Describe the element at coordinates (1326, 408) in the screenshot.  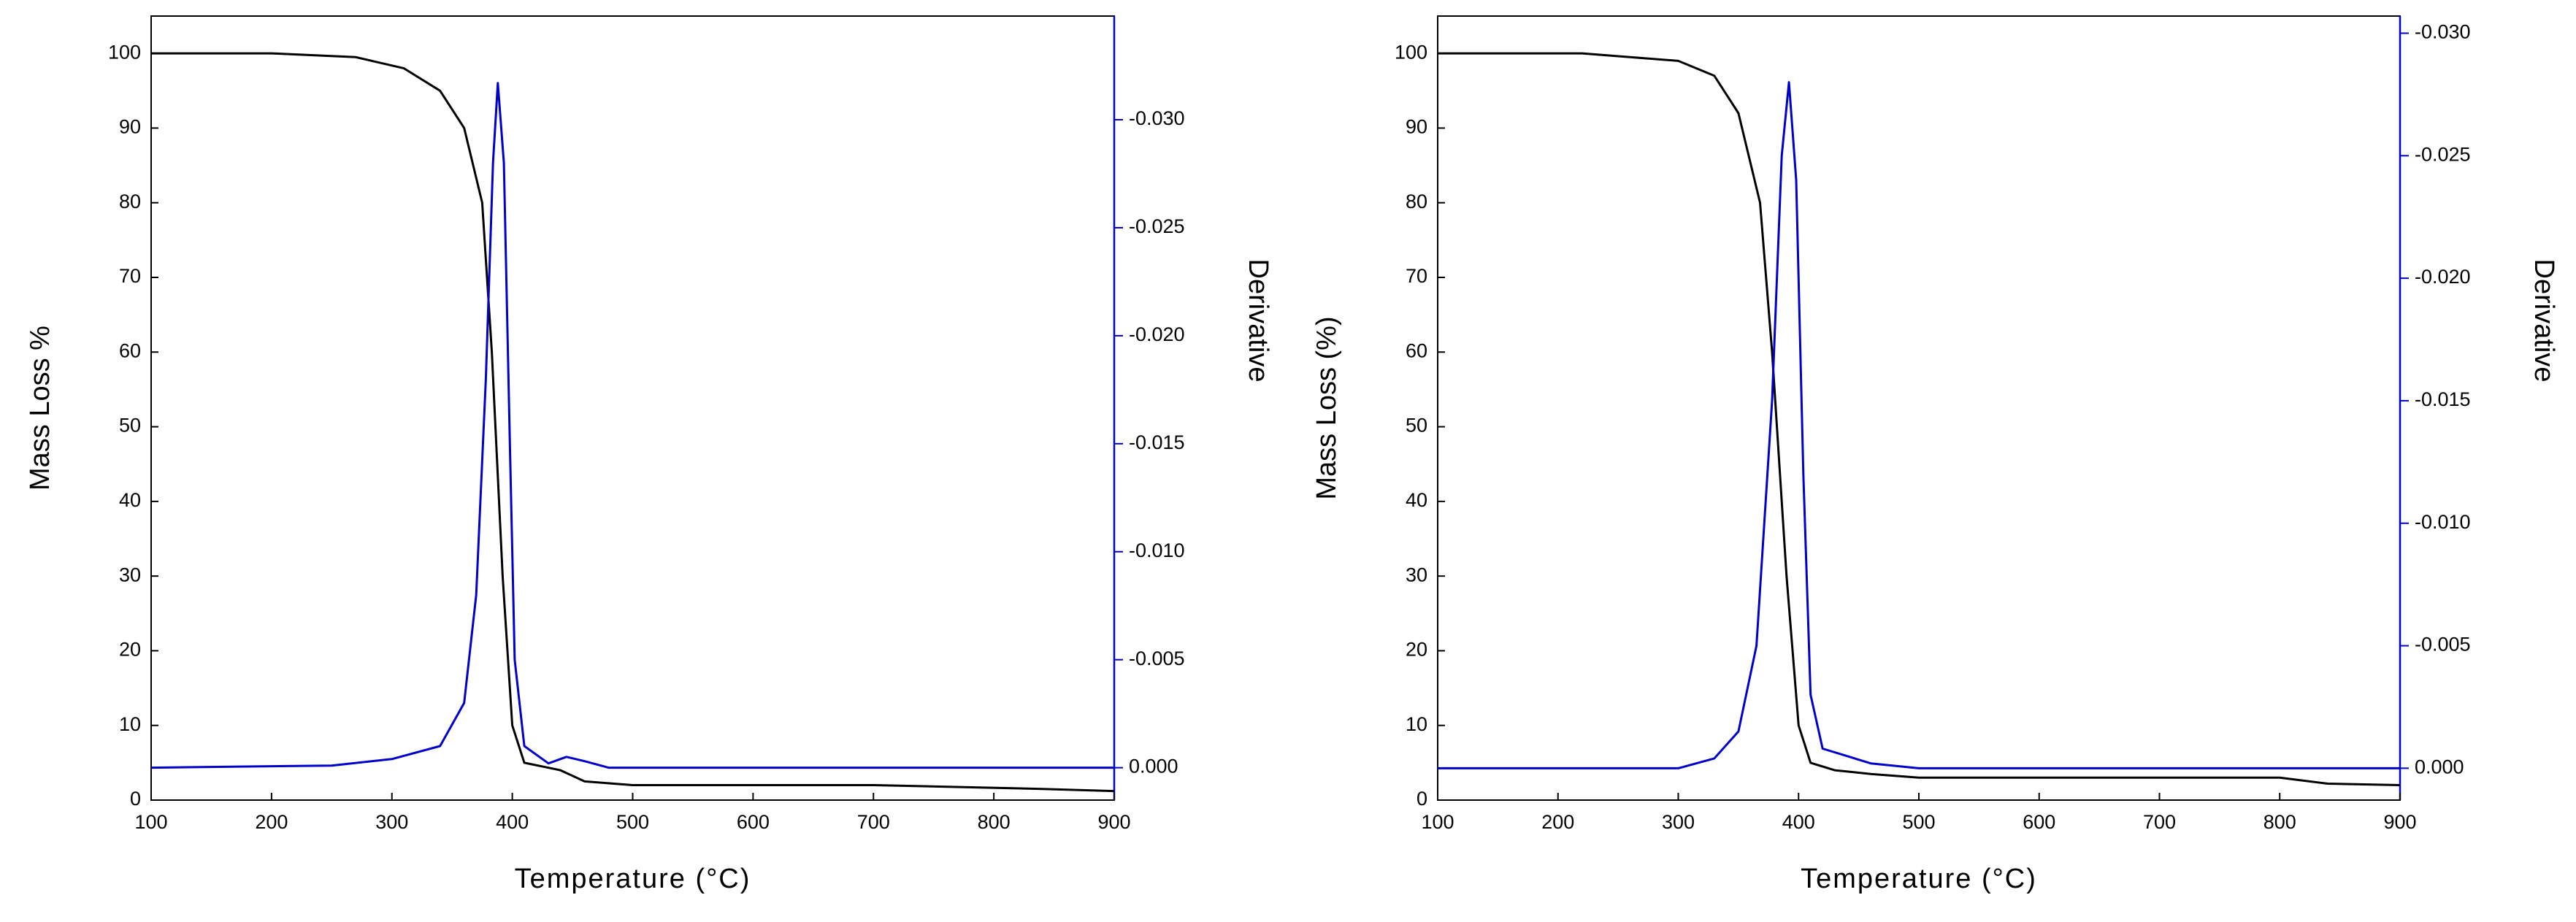
I see `y-axis-title: Mass Loss (%)` at that location.